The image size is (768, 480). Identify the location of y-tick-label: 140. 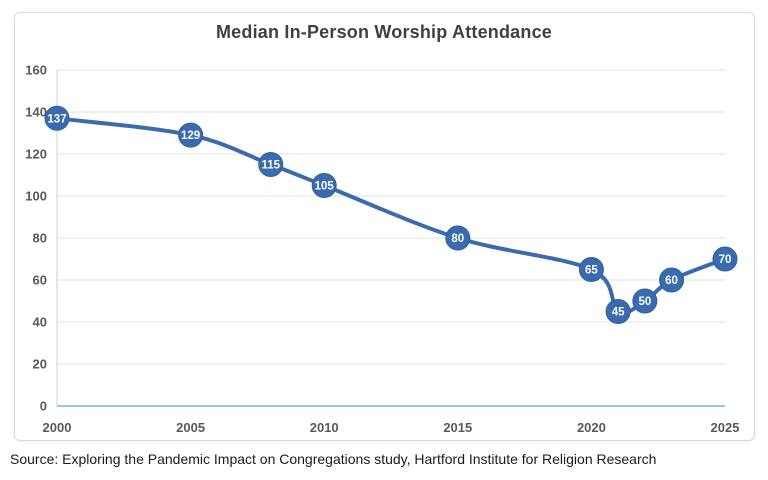
(36, 112).